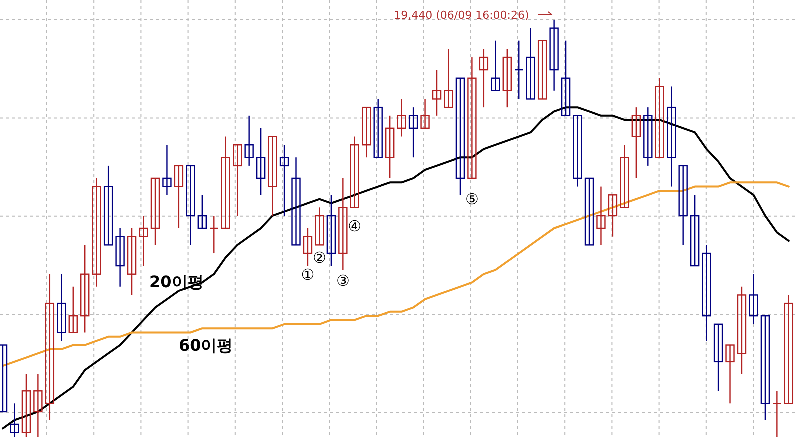  I want to click on annotation: ②, so click(319, 258).